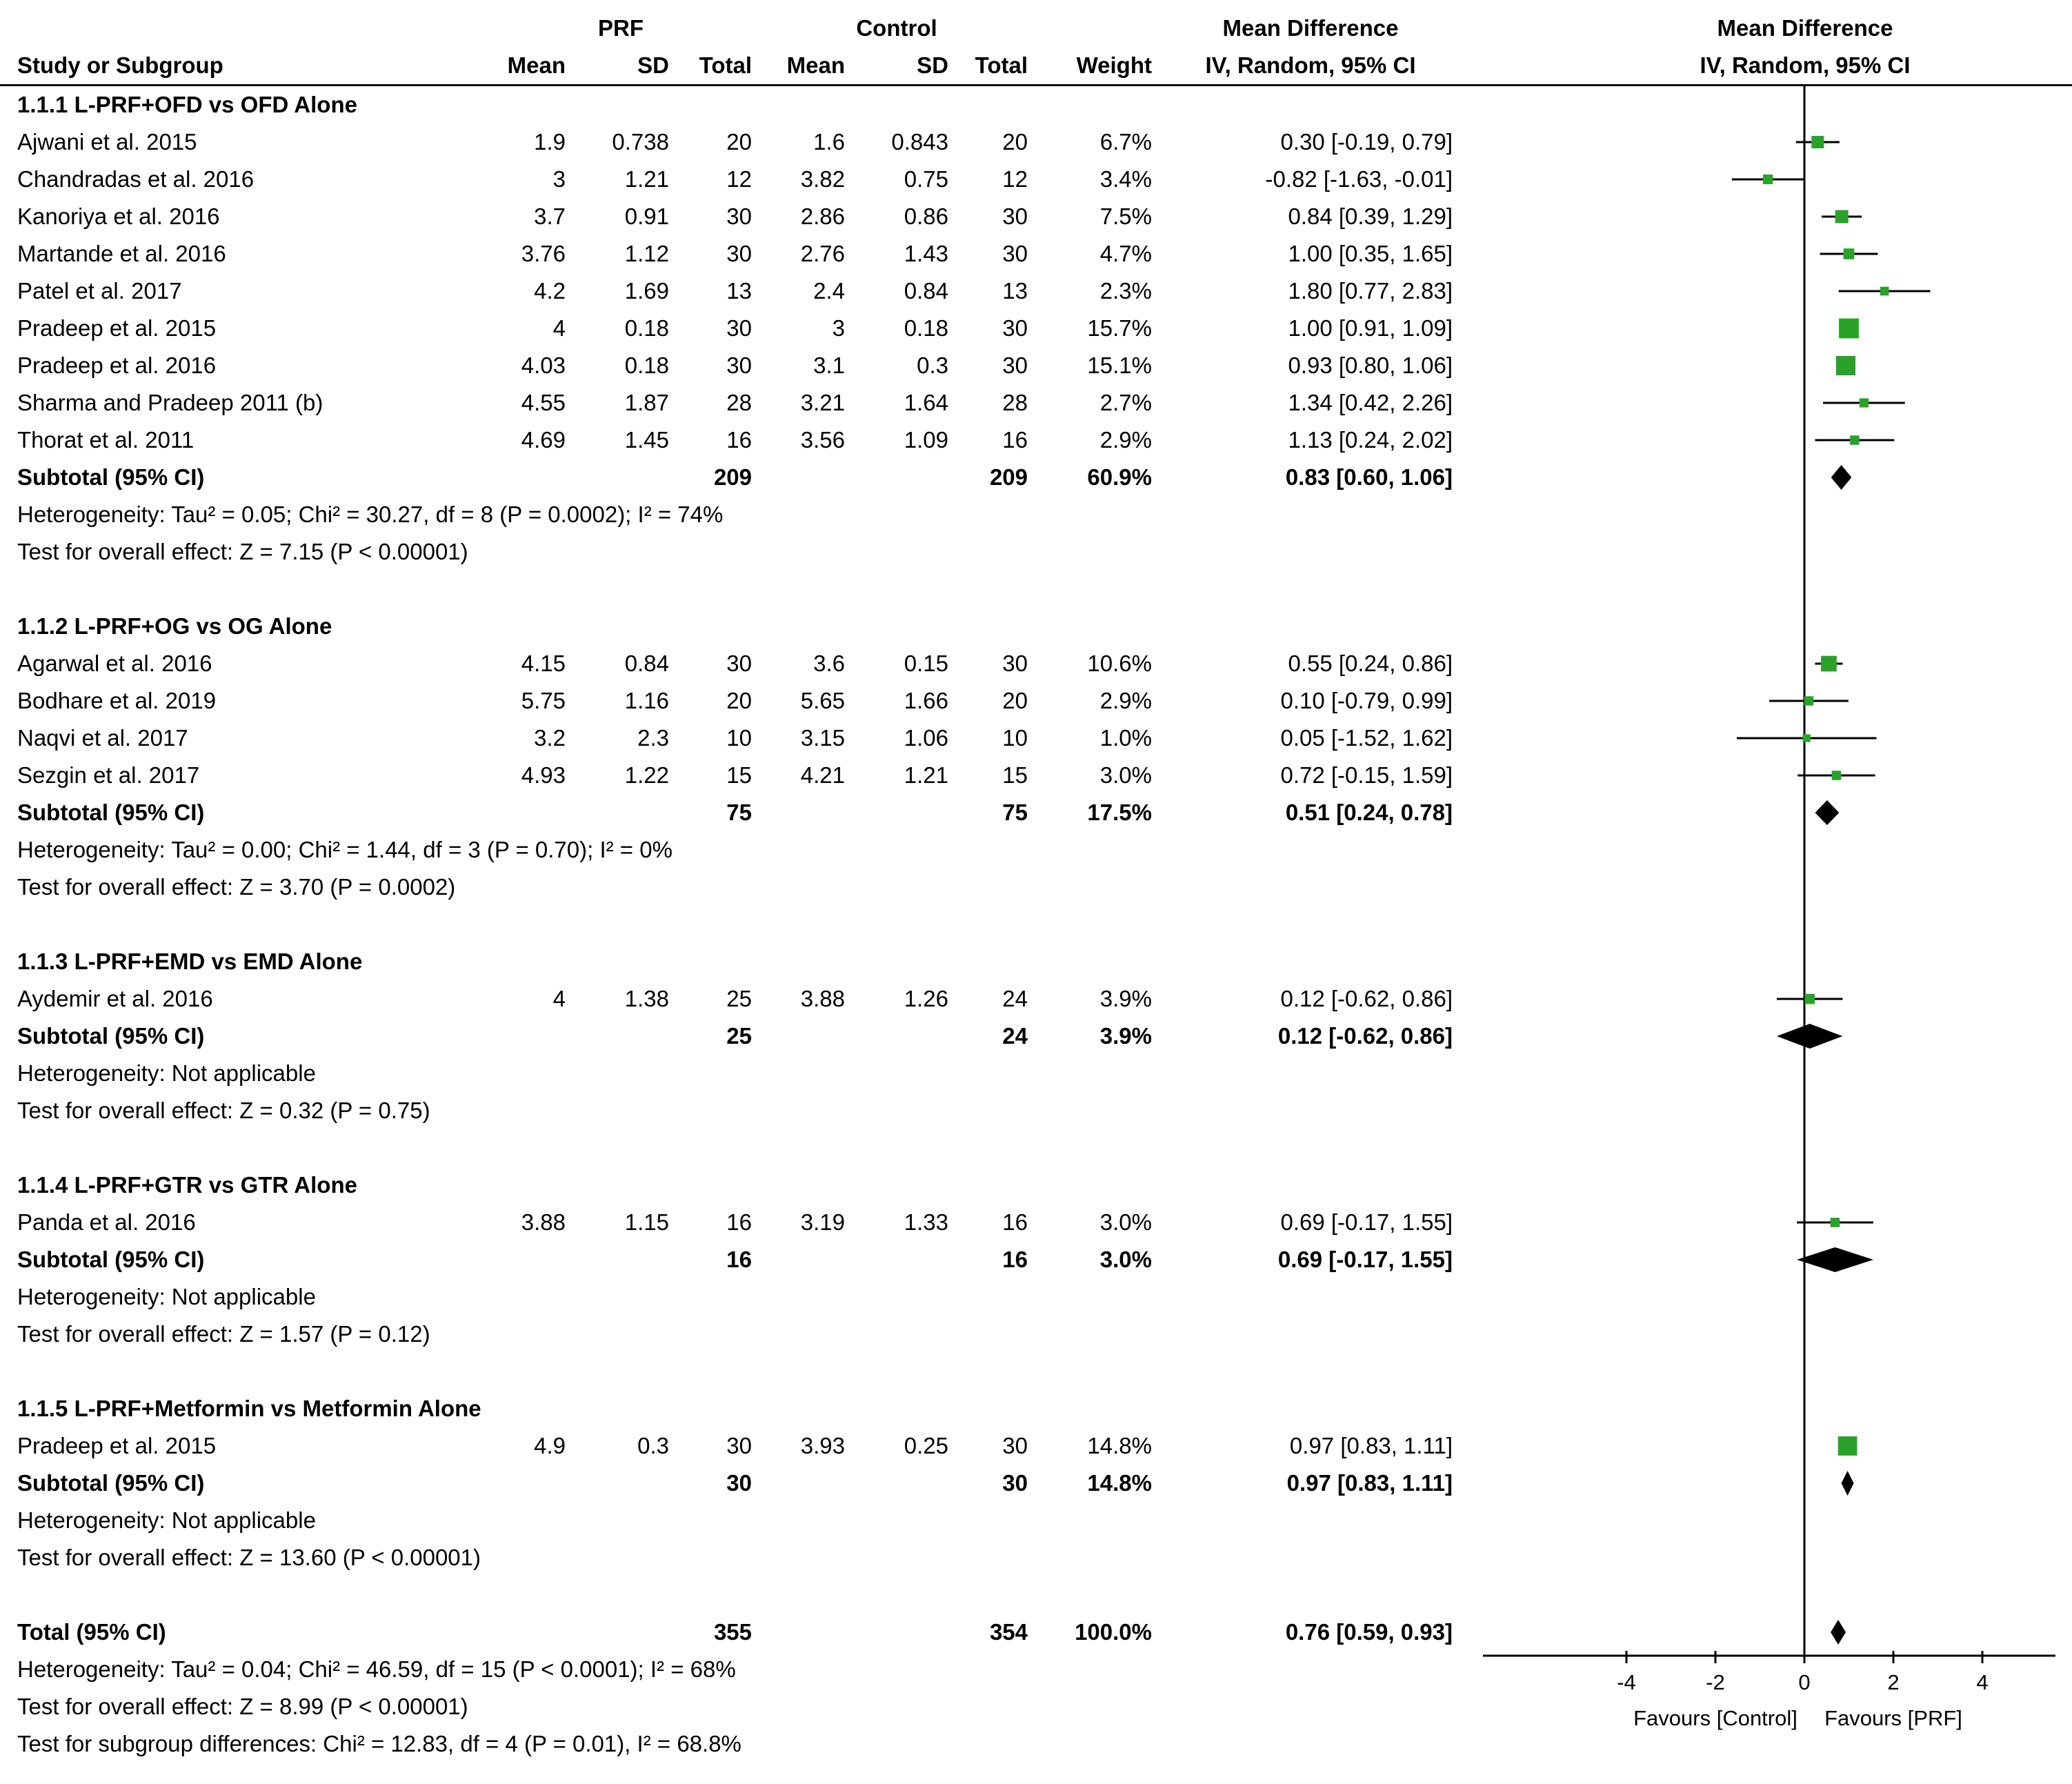 The width and height of the screenshot is (2072, 1784). I want to click on prf-mean: 3, so click(559, 179).